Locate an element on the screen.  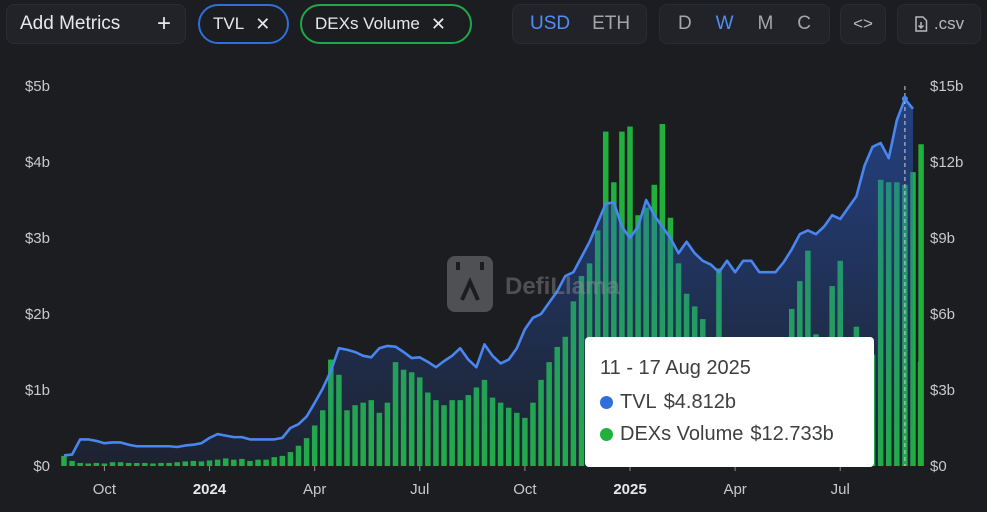
interval-daily-option: D is located at coordinates (684, 23).